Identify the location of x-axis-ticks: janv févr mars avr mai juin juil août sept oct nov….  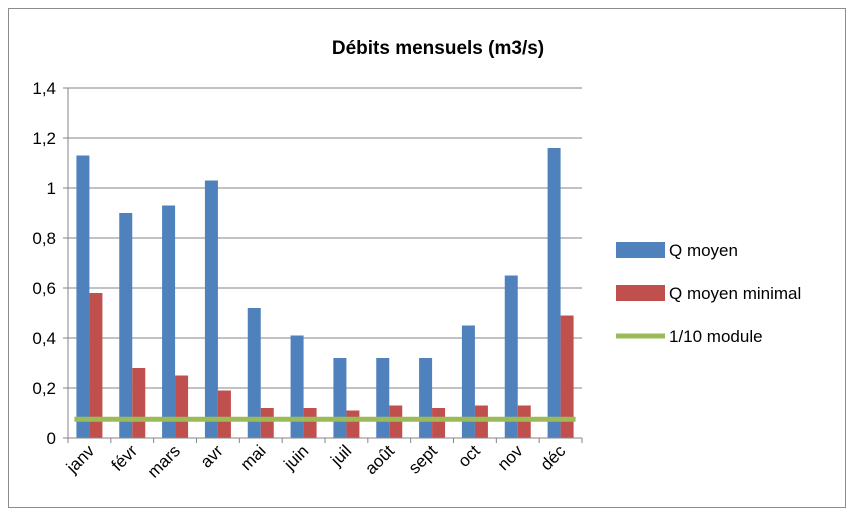
(316, 461).